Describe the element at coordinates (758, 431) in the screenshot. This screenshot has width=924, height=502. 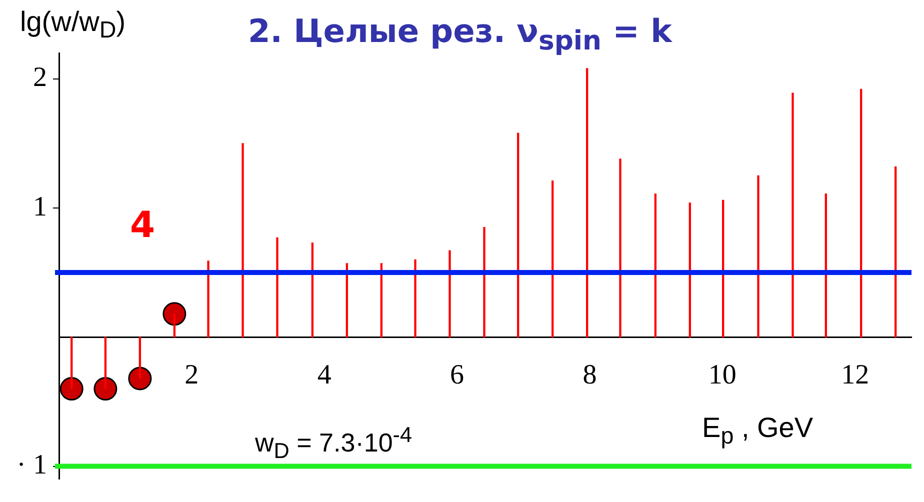
I see `x-axis-title: E$_{p}$ , GeV` at that location.